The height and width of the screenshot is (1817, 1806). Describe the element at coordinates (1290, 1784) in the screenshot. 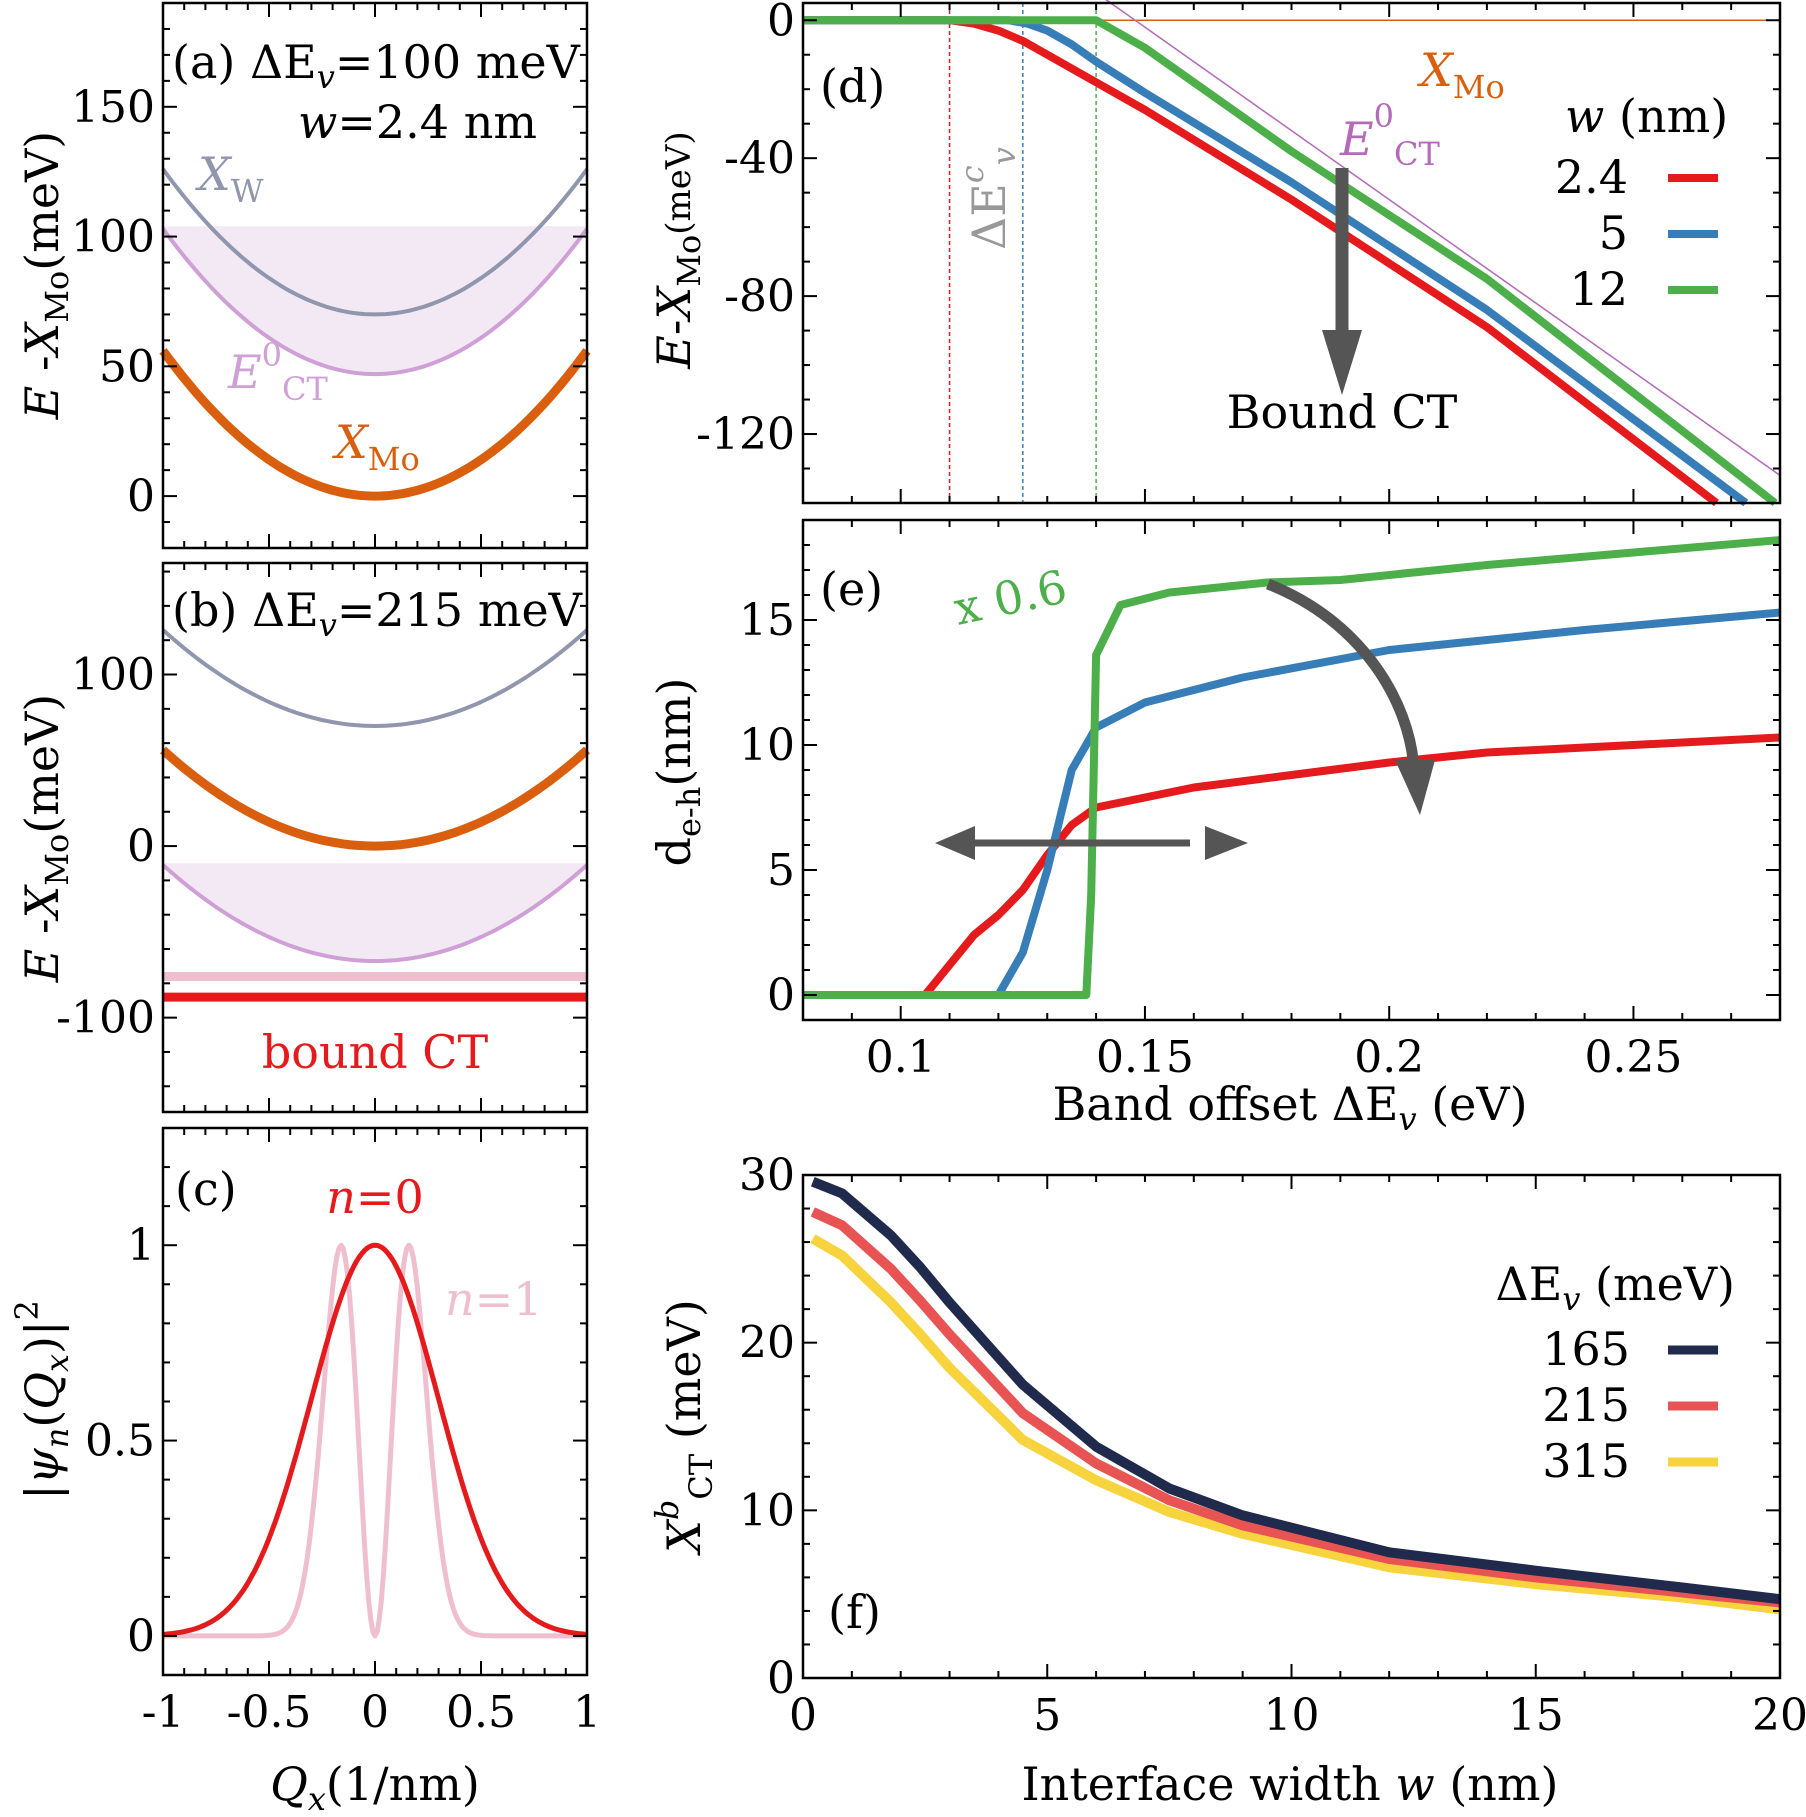

I see `x-axis-label: Interface width w (nm)` at that location.